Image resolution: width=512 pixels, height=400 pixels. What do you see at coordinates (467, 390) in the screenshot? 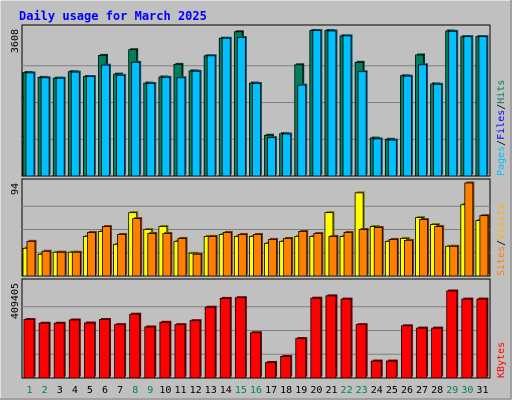
I see `x-tick-label: 30` at bounding box center [467, 390].